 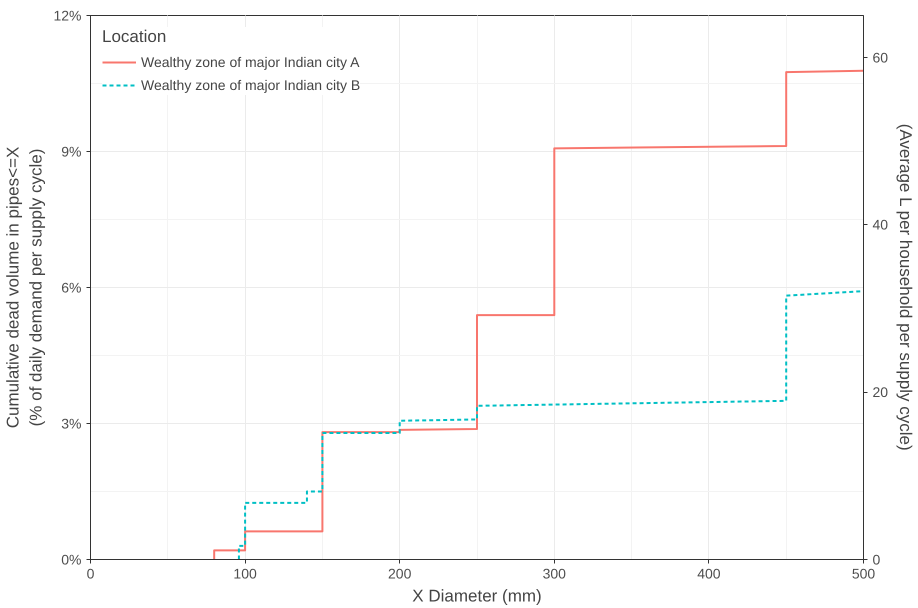 I want to click on y-tick-label: 9%, so click(x=71, y=152).